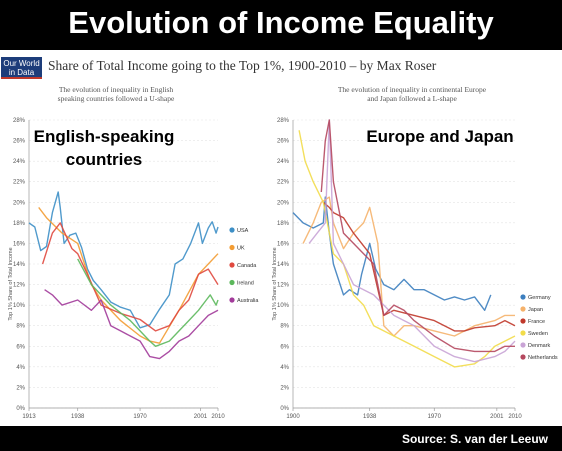 This screenshot has width=562, height=451. What do you see at coordinates (538, 334) in the screenshot?
I see `legend-label-sweden: Sweden` at bounding box center [538, 334].